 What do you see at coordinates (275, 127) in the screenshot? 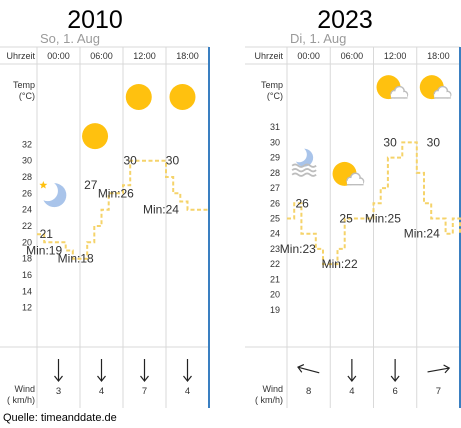
I see `y-tick-label: 31` at bounding box center [275, 127].